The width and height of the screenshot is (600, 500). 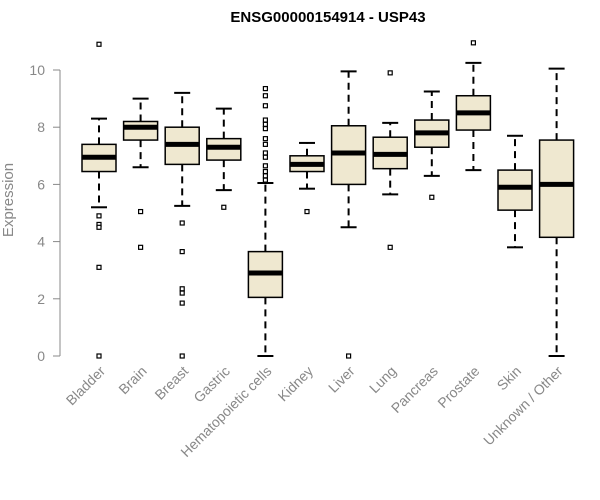 What do you see at coordinates (41, 299) in the screenshot?
I see `y-tick-label: 2` at bounding box center [41, 299].